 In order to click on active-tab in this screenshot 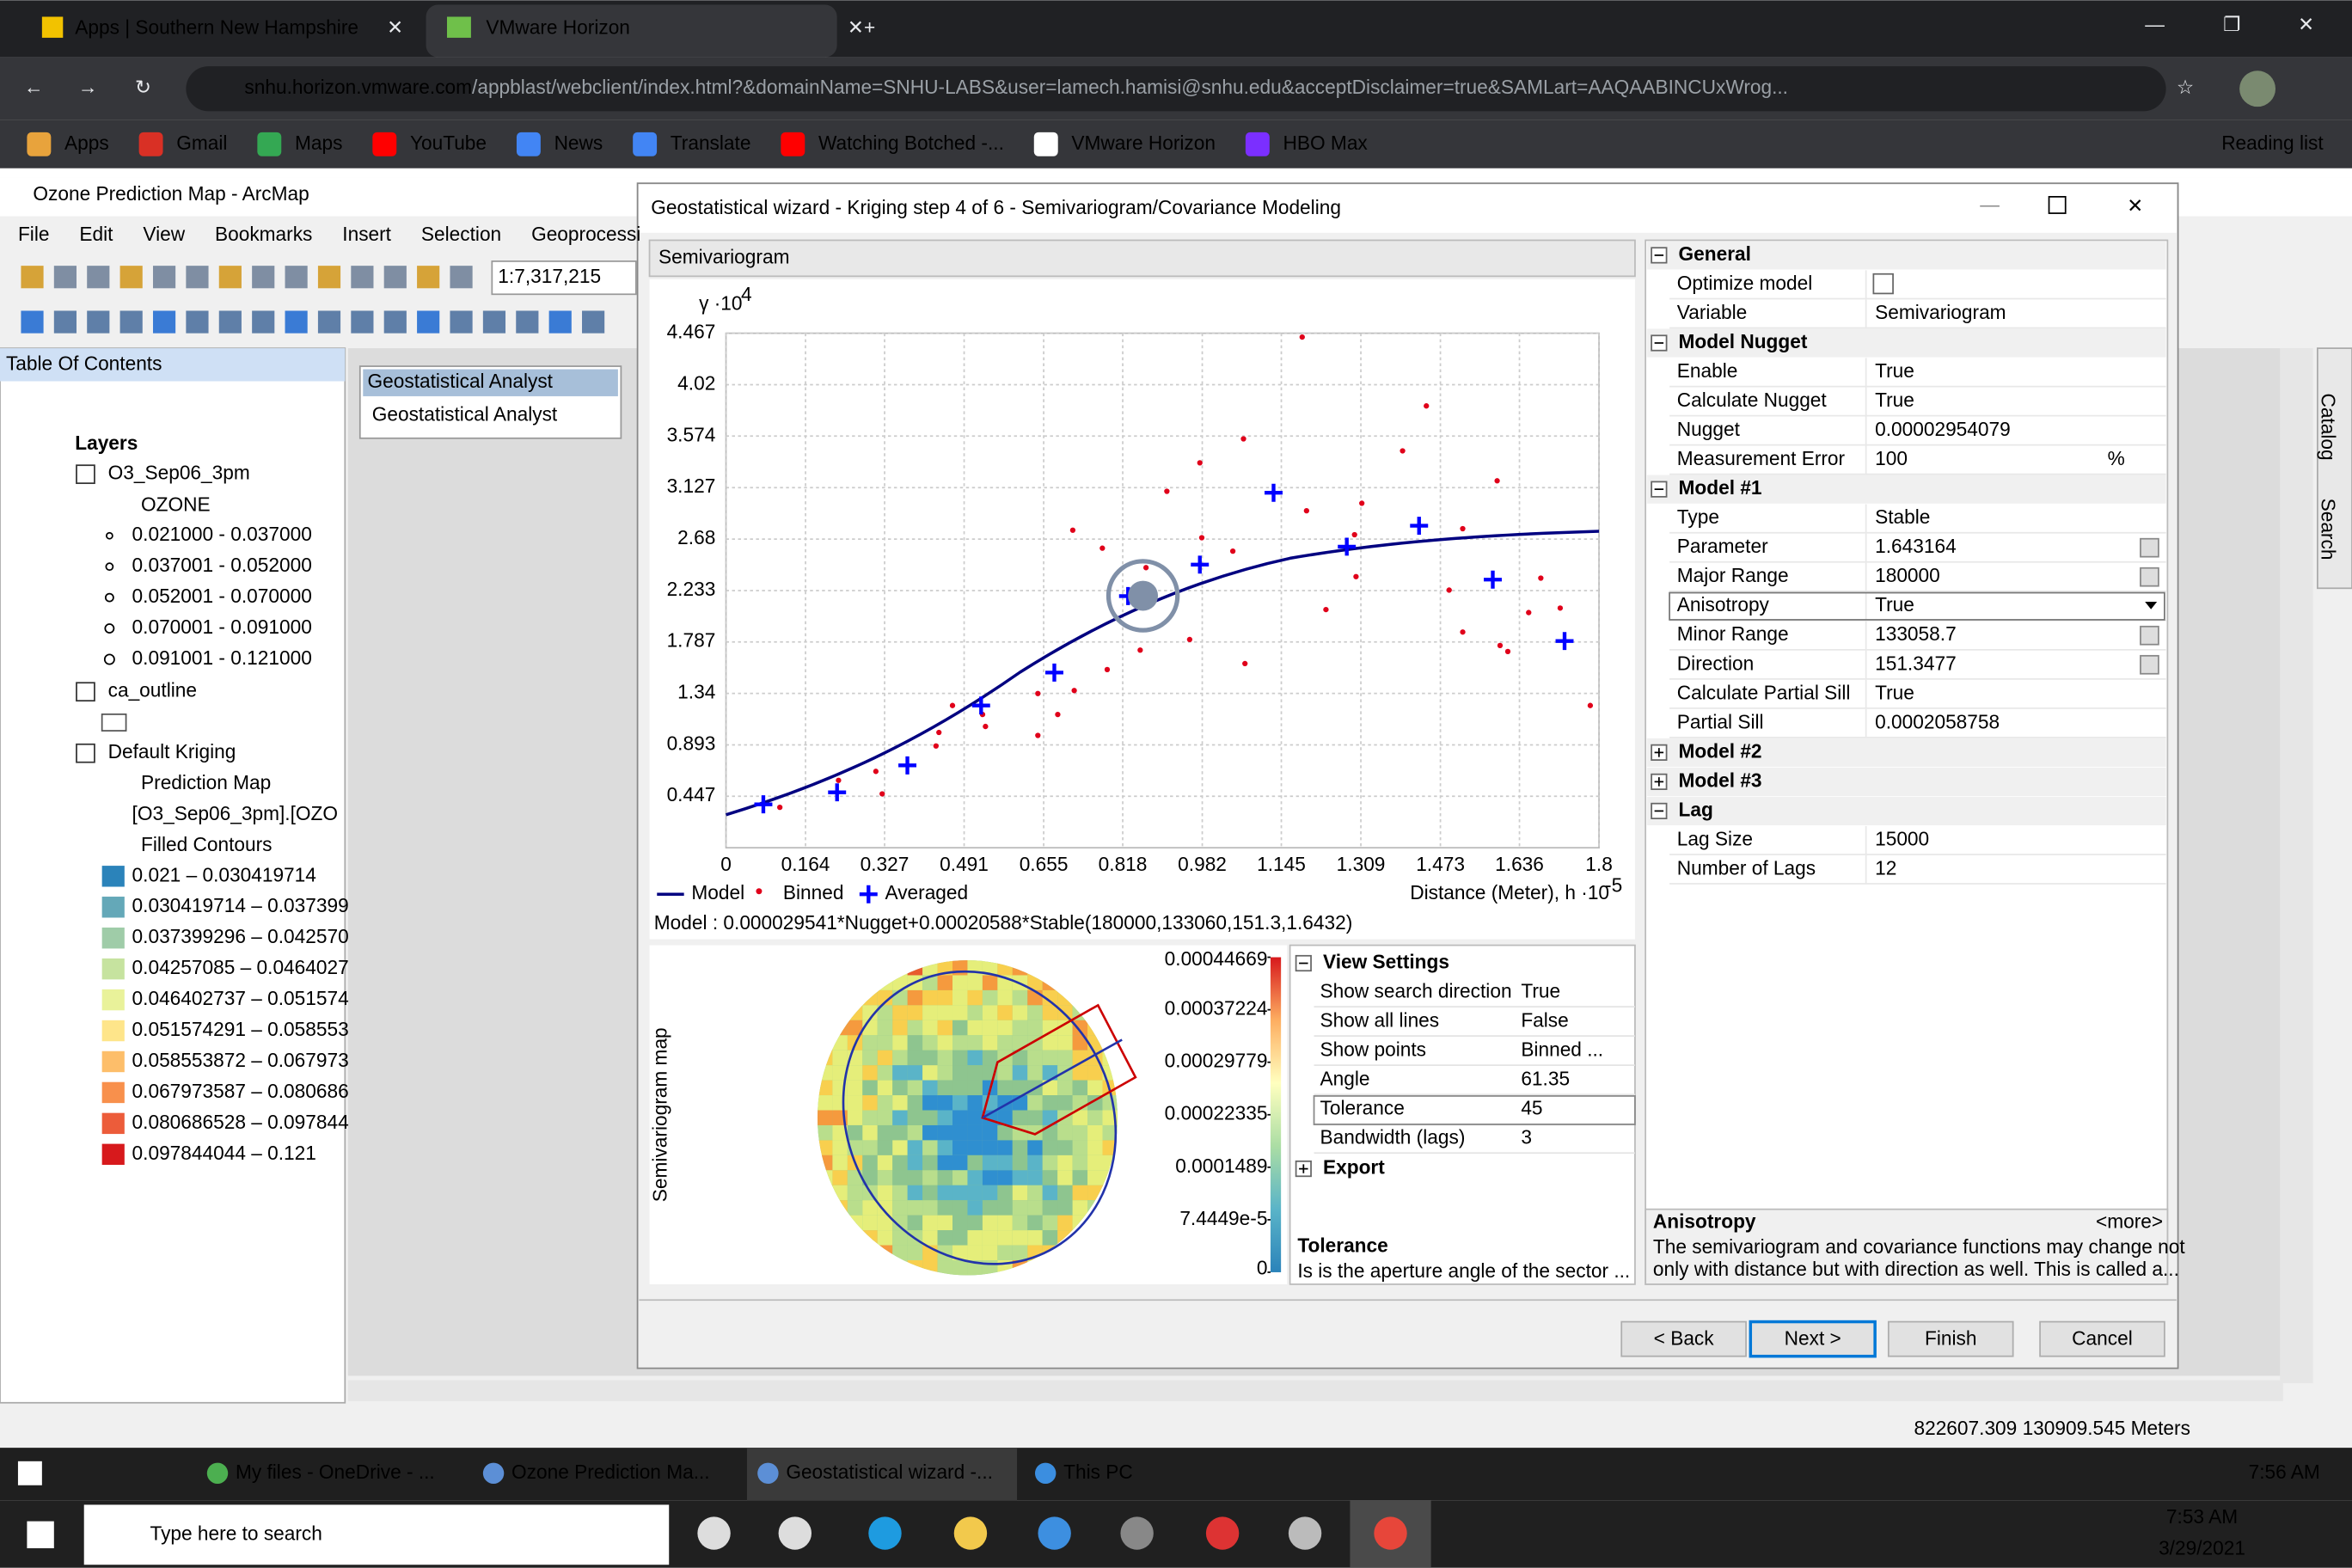, I will do `click(631, 31)`.